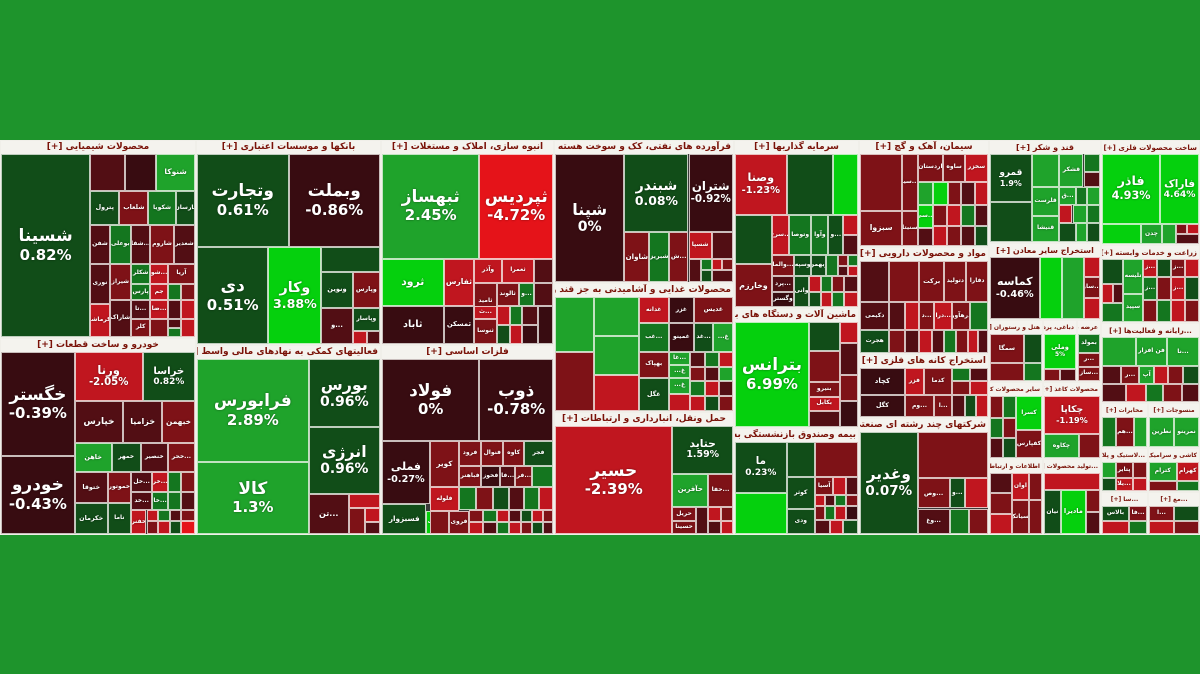  I want to click on stock-tile: بالاس, so click(1115, 514).